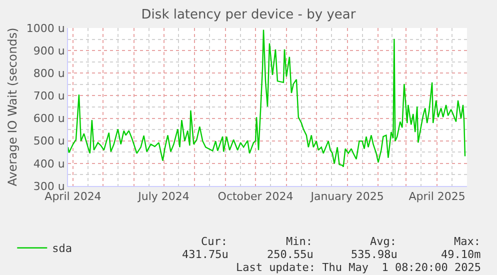  What do you see at coordinates (359, 267) in the screenshot?
I see `text: Last update: Thu May 1 08:20:00 2025` at bounding box center [359, 267].